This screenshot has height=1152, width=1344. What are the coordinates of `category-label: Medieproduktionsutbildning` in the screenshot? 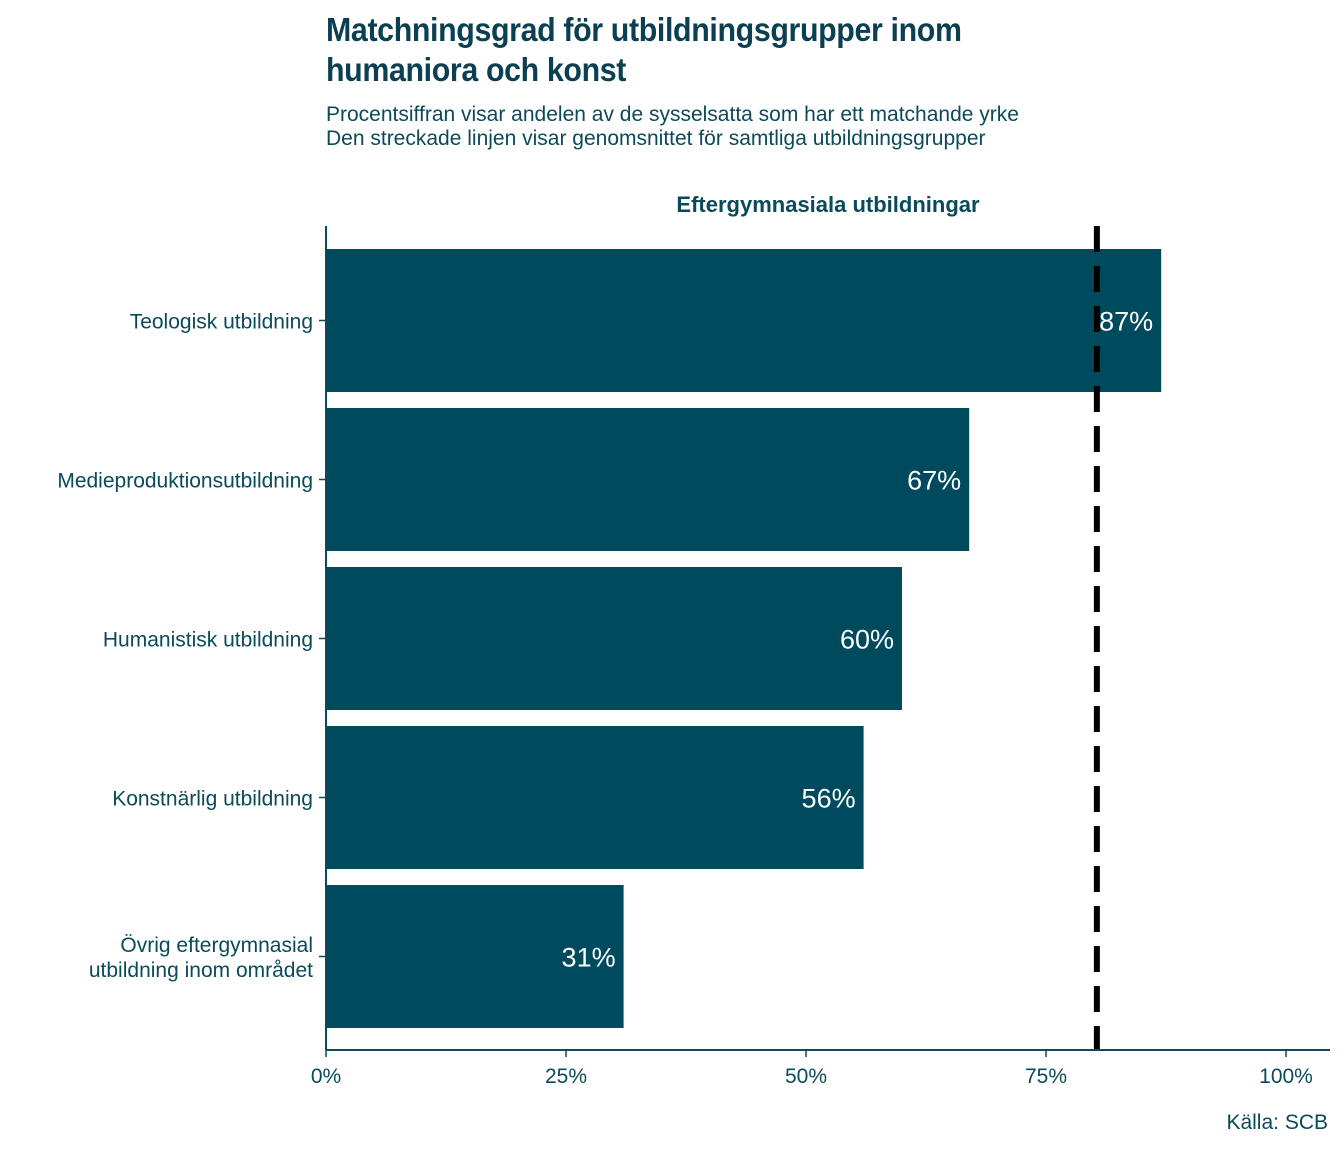 It's located at (185, 481).